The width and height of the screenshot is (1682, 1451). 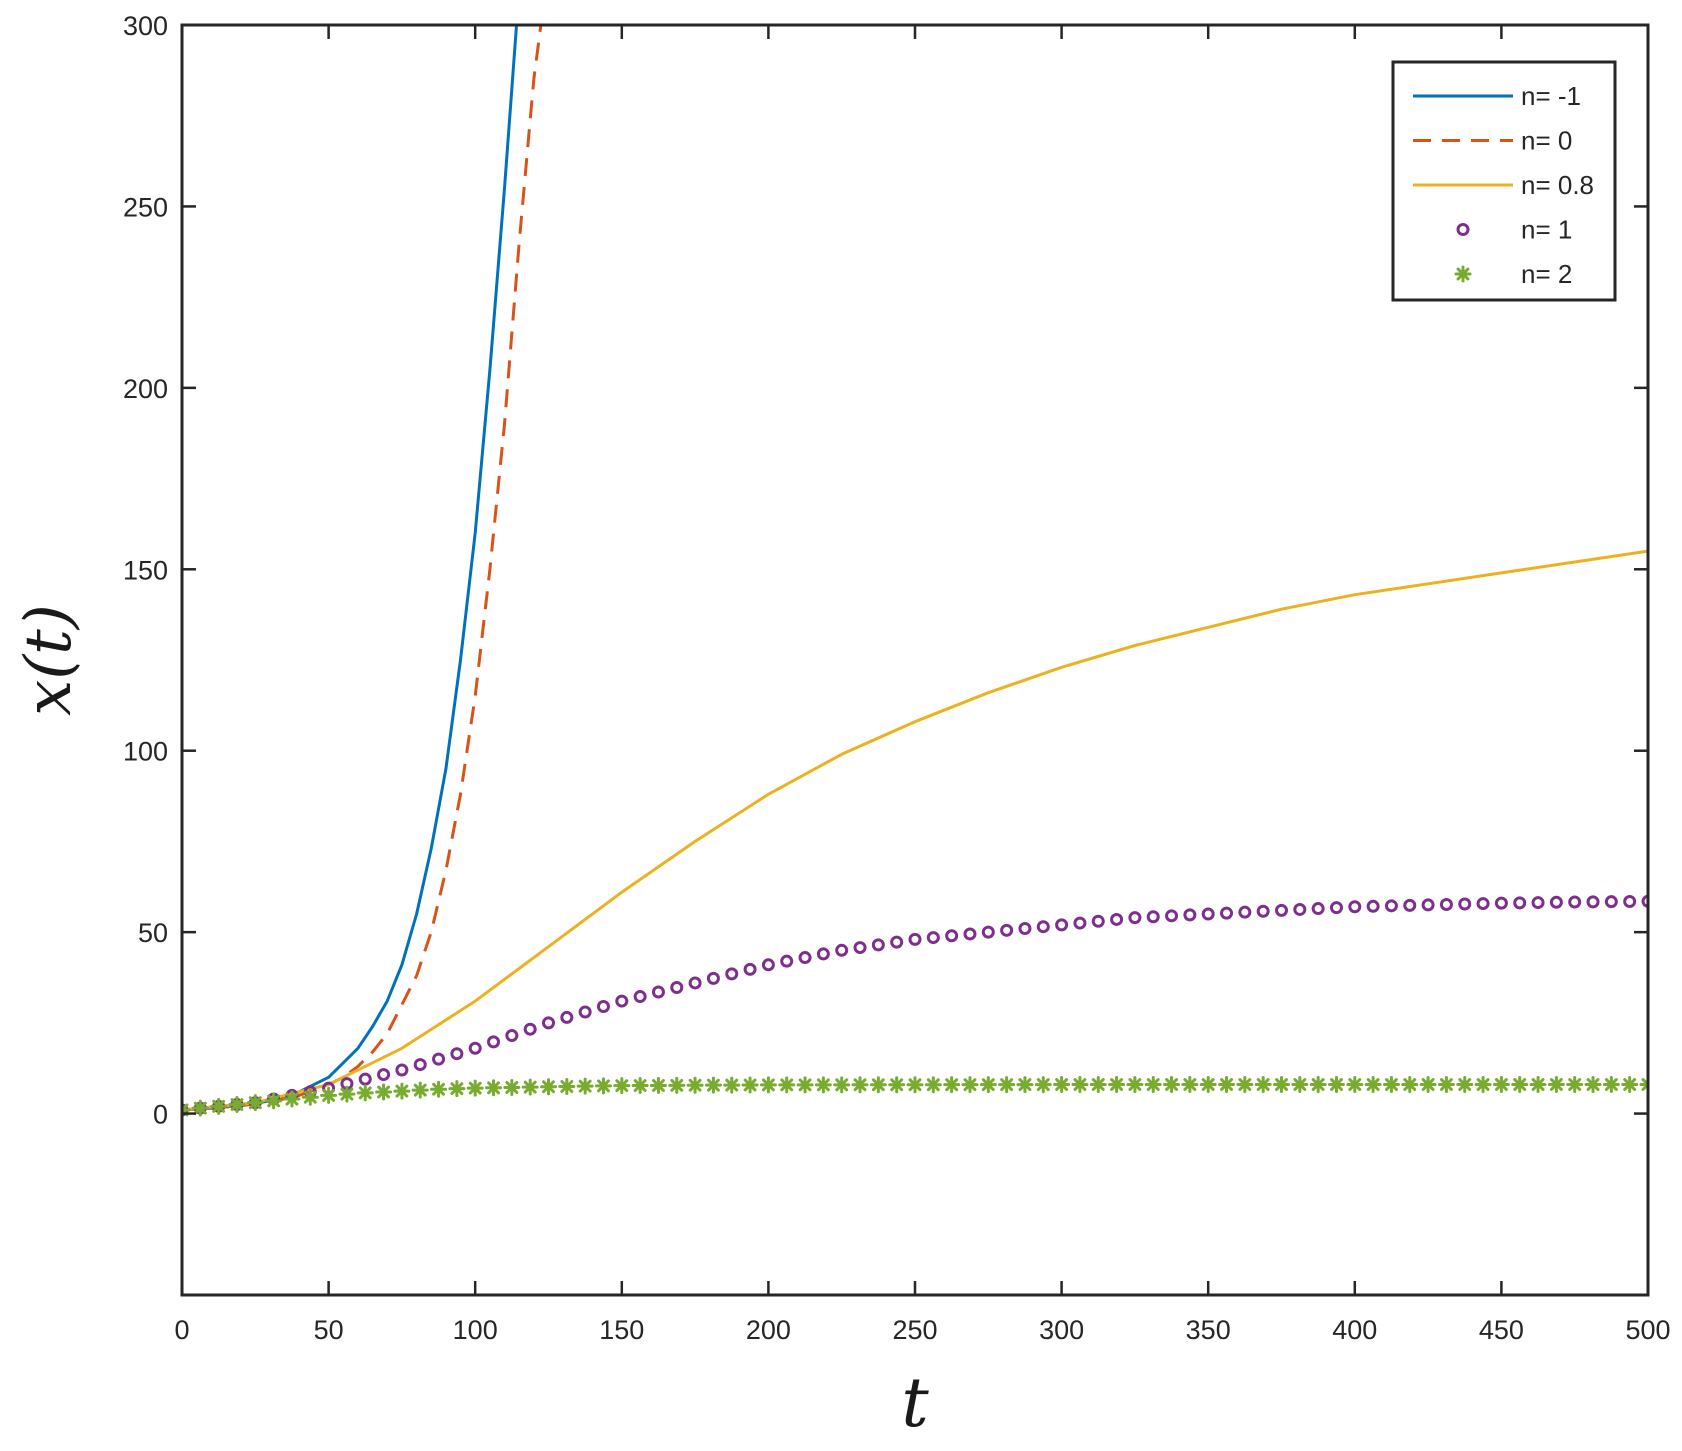 I want to click on y-tick-label: 0, so click(x=160, y=1115).